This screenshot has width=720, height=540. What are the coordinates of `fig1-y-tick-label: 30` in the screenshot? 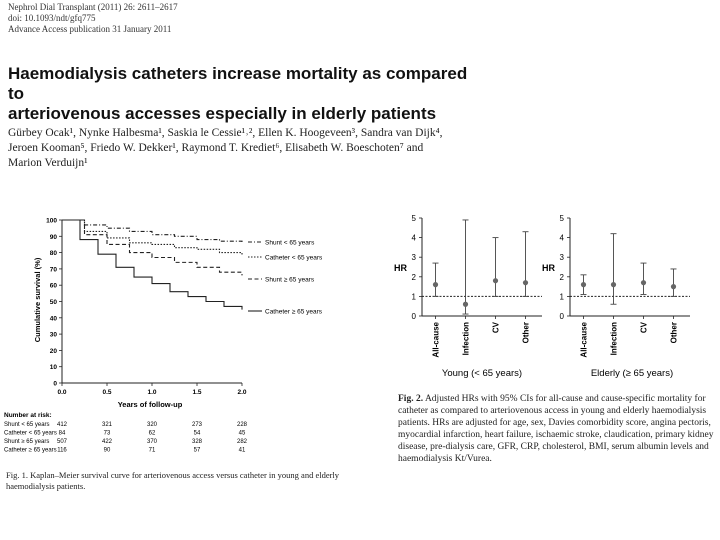 It's located at (54, 335).